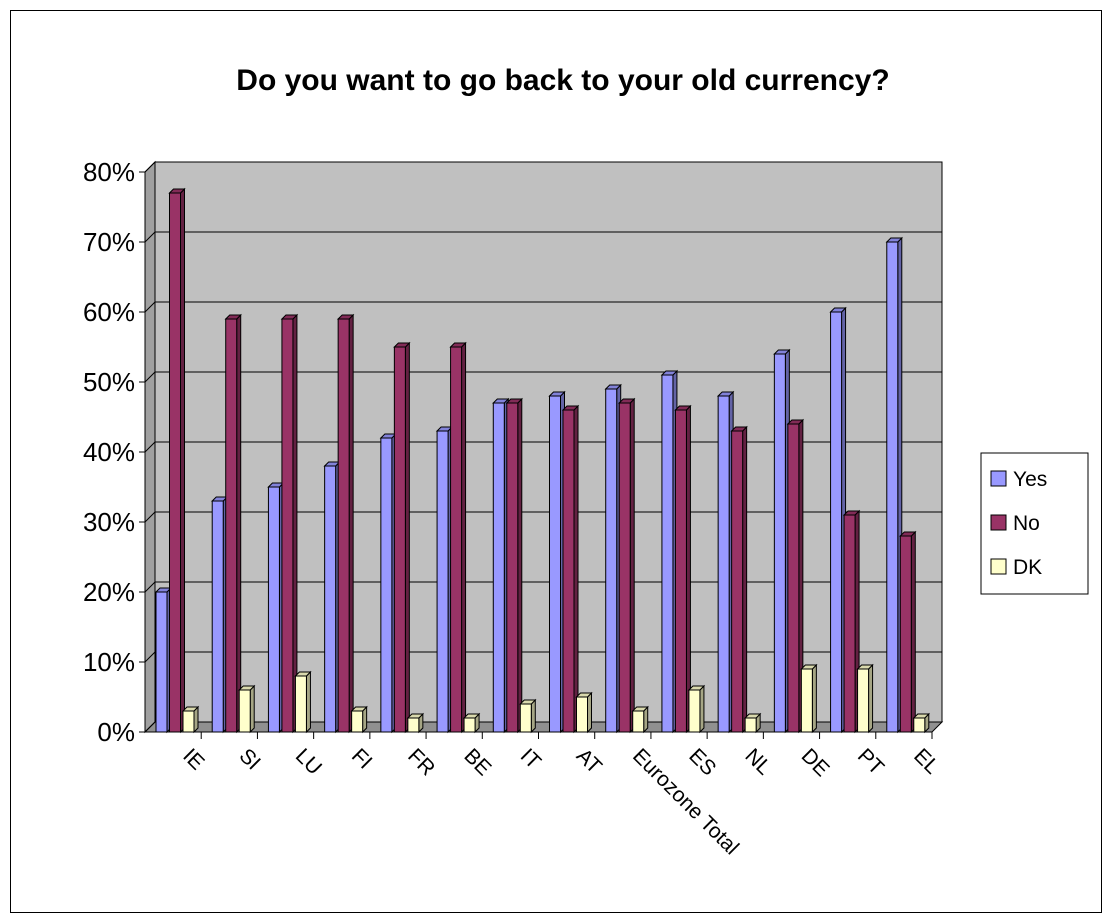  What do you see at coordinates (250, 759) in the screenshot?
I see `x-tick-label: SI` at bounding box center [250, 759].